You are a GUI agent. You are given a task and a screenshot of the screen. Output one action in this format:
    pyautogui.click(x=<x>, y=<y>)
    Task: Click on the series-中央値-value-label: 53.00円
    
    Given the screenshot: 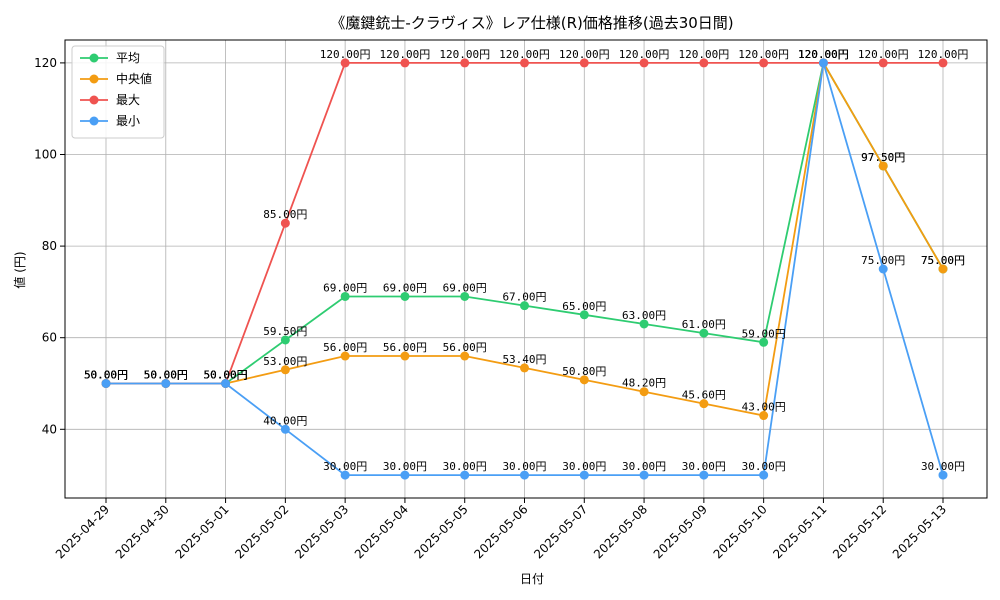 What is the action you would take?
    pyautogui.click(x=285, y=361)
    